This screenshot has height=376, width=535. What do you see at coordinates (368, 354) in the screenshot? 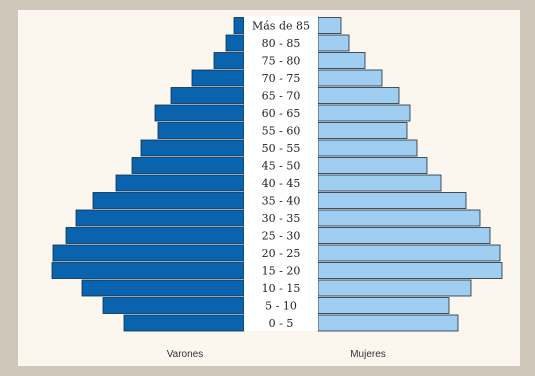
I see `female-axis-label: Mujeres` at bounding box center [368, 354].